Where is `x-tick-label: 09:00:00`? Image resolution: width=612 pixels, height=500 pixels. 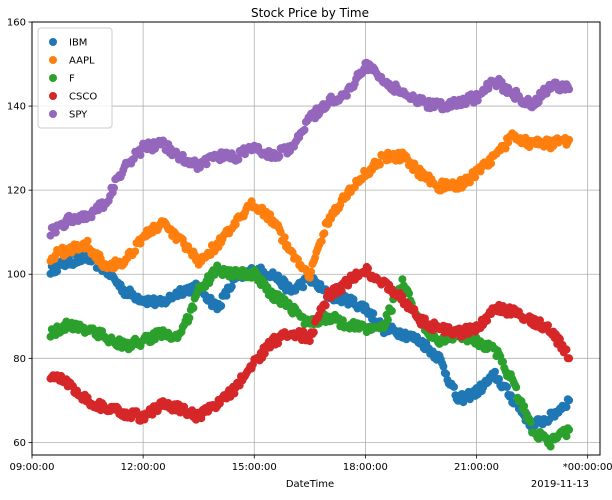 x-tick-label: 09:00:00 is located at coordinates (32, 467).